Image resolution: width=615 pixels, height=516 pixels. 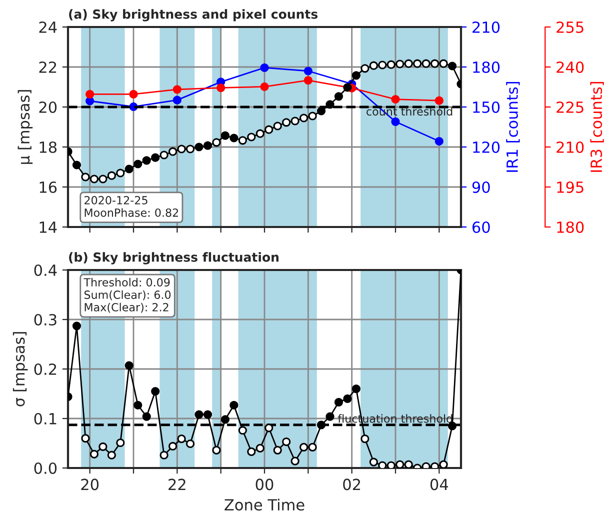 I want to click on y2-tick-label: 60, so click(x=481, y=227).